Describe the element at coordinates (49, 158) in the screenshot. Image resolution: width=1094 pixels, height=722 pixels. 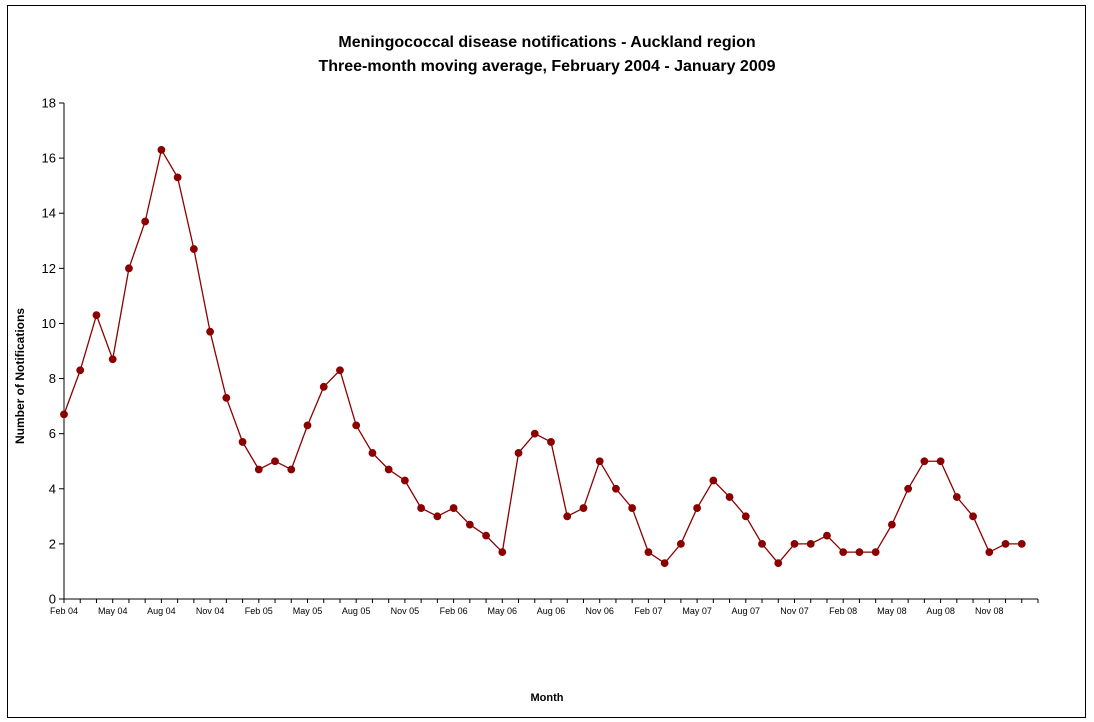
I see `y-tick-label: 16` at that location.